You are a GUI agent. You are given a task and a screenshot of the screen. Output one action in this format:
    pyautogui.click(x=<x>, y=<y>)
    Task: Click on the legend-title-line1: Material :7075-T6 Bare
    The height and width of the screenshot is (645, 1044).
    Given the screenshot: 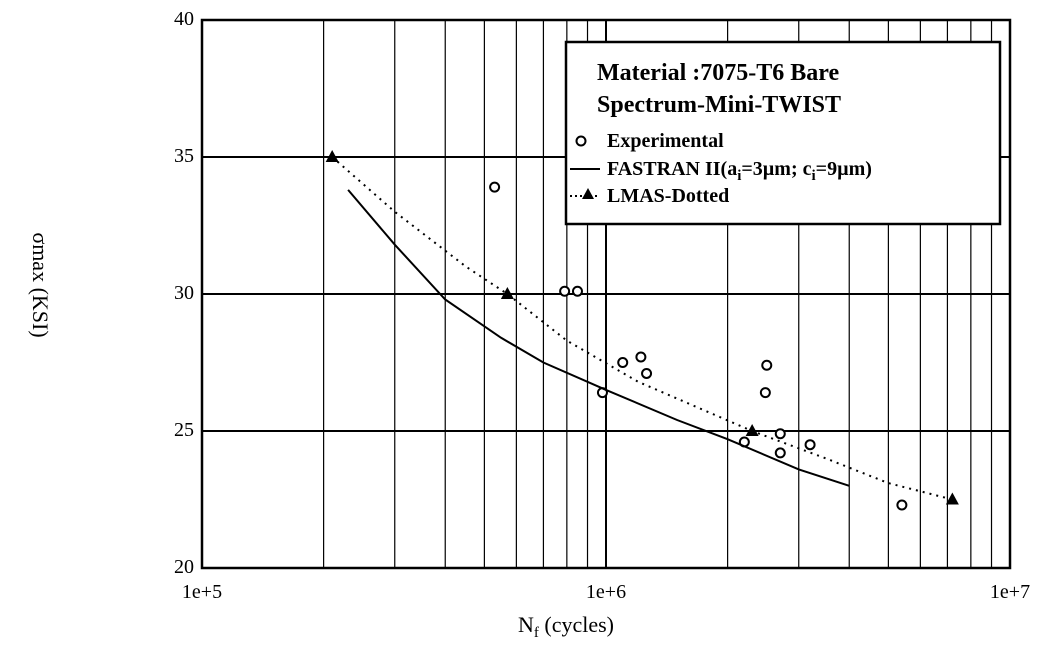 What is the action you would take?
    pyautogui.click(x=718, y=73)
    